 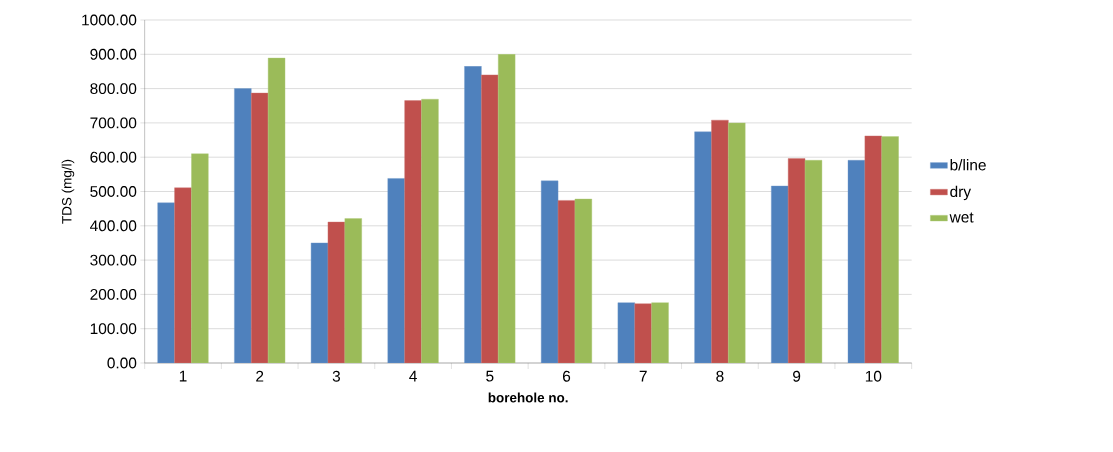 I want to click on y-tick-label: 0.00, so click(x=122, y=363).